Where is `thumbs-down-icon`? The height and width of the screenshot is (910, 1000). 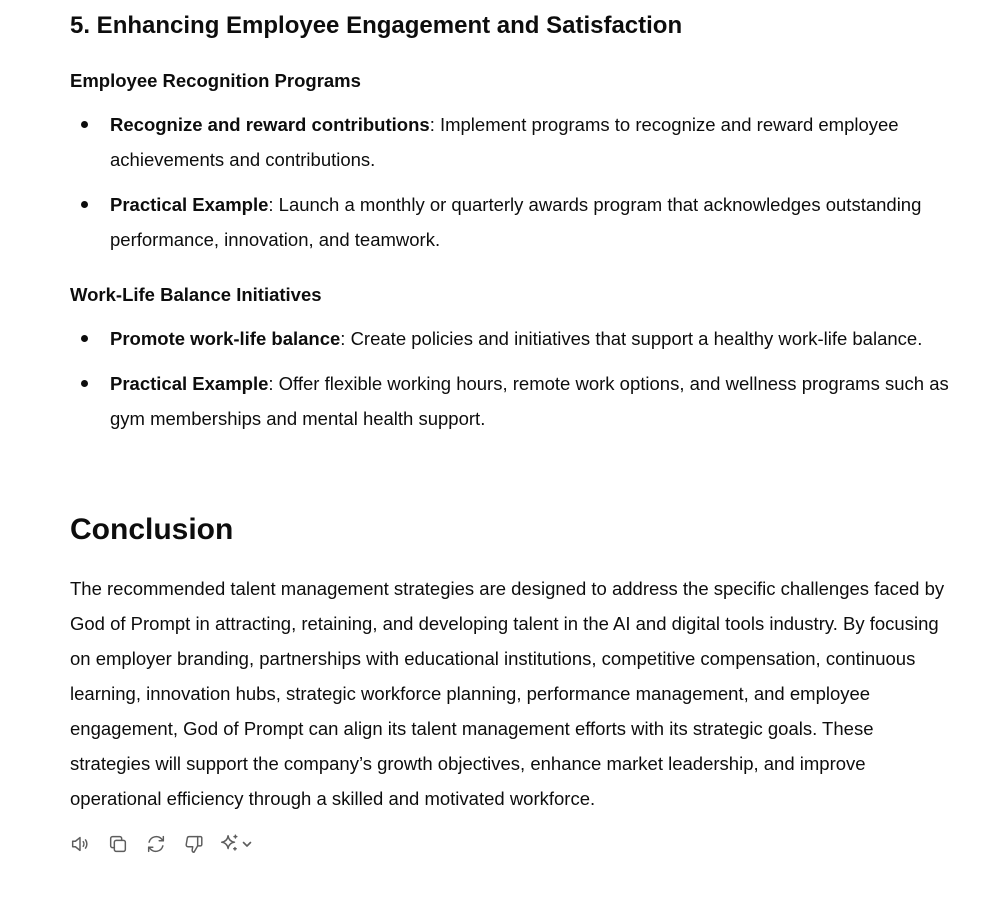 thumbs-down-icon is located at coordinates (194, 844).